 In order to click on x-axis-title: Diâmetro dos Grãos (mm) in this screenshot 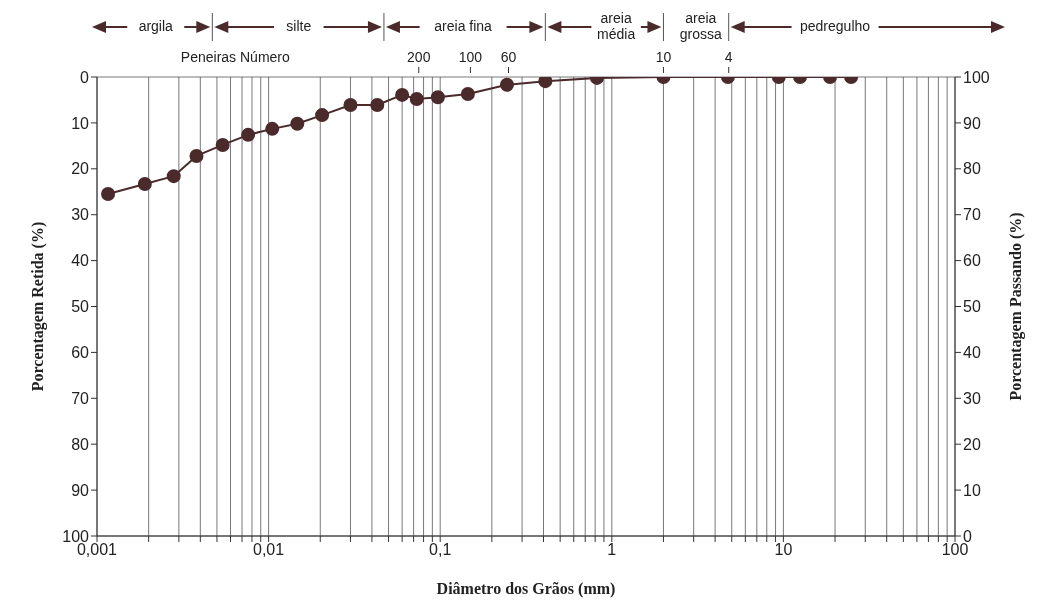, I will do `click(526, 589)`.